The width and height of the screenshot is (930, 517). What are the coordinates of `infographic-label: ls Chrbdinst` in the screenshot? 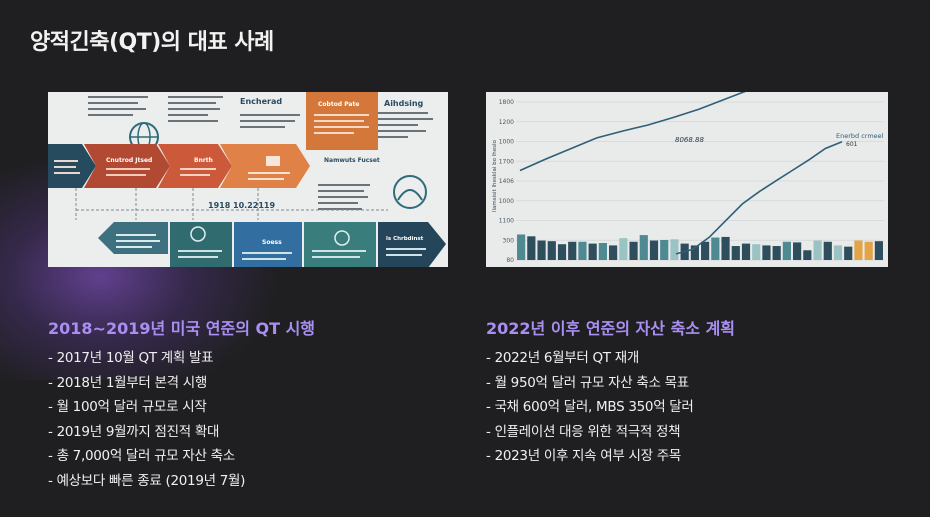 It's located at (405, 239).